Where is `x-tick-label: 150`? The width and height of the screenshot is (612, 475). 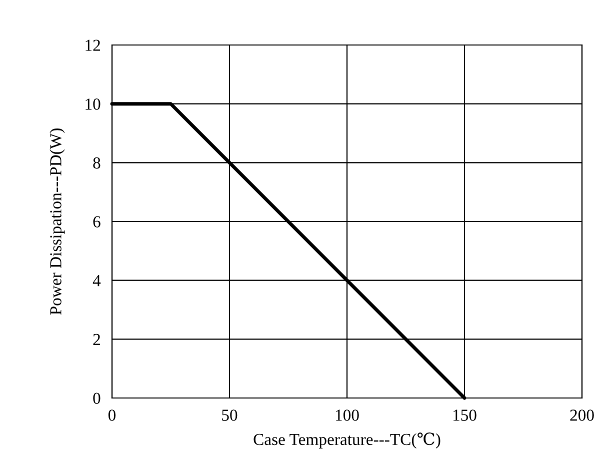 x-tick-label: 150 is located at coordinates (464, 415).